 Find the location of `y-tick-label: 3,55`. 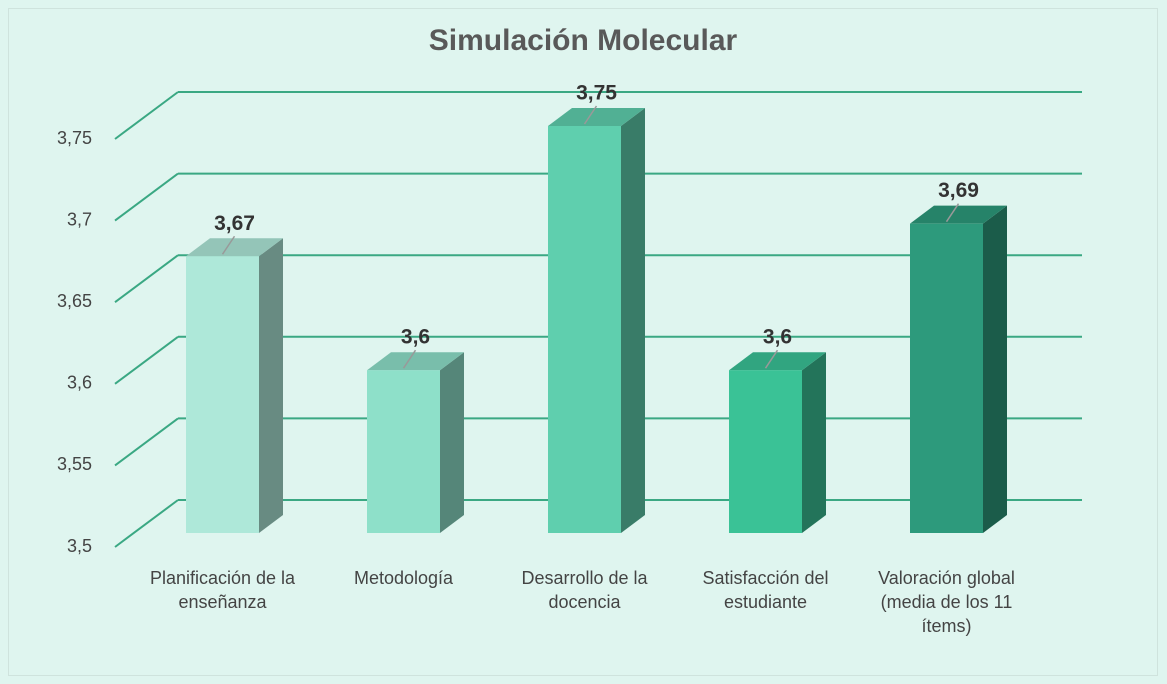

y-tick-label: 3,55 is located at coordinates (74, 464).